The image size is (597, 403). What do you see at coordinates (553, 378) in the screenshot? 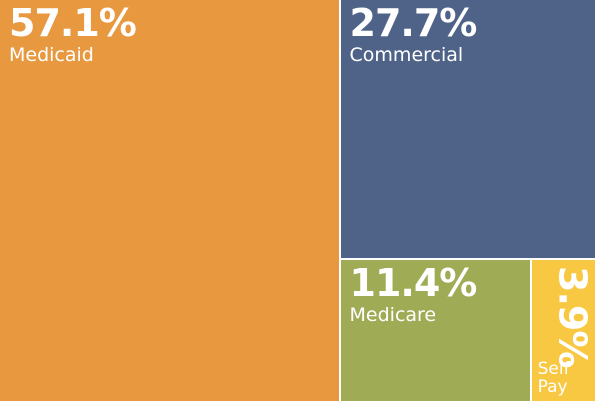
I see `category-label: Self Pay` at bounding box center [553, 378].